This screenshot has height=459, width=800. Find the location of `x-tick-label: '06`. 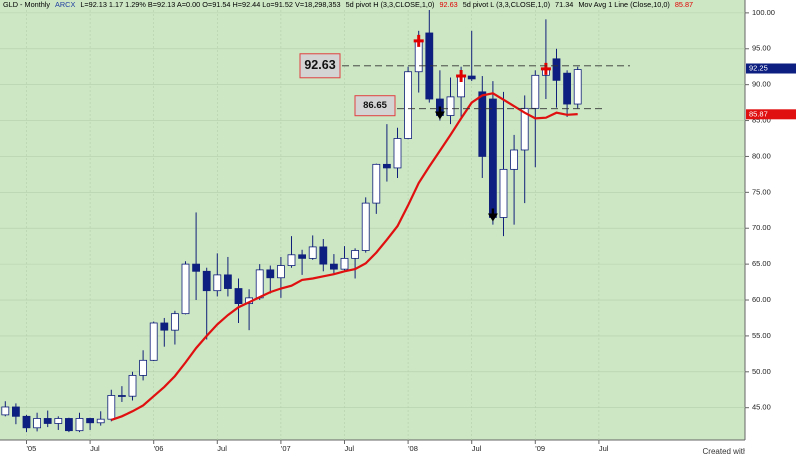

x-tick-label: '06 is located at coordinates (159, 448).